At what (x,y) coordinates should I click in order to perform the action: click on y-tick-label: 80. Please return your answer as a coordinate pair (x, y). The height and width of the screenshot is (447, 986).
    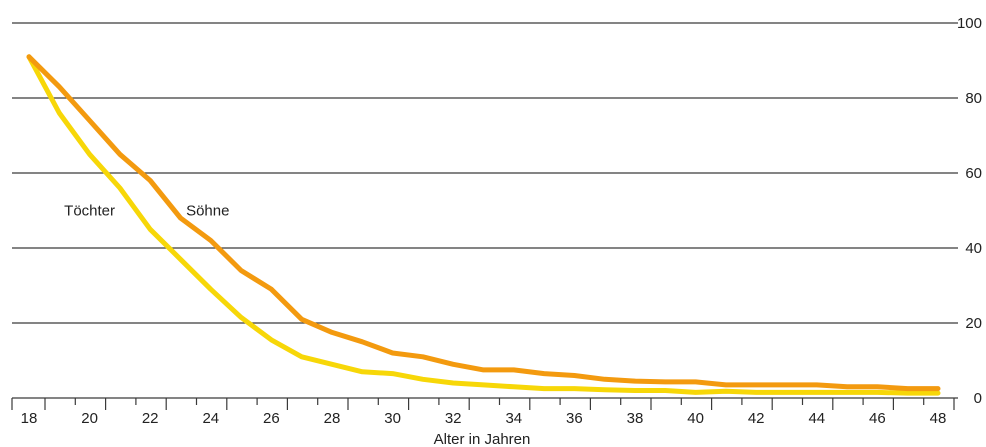
    Looking at the image, I should click on (973, 98).